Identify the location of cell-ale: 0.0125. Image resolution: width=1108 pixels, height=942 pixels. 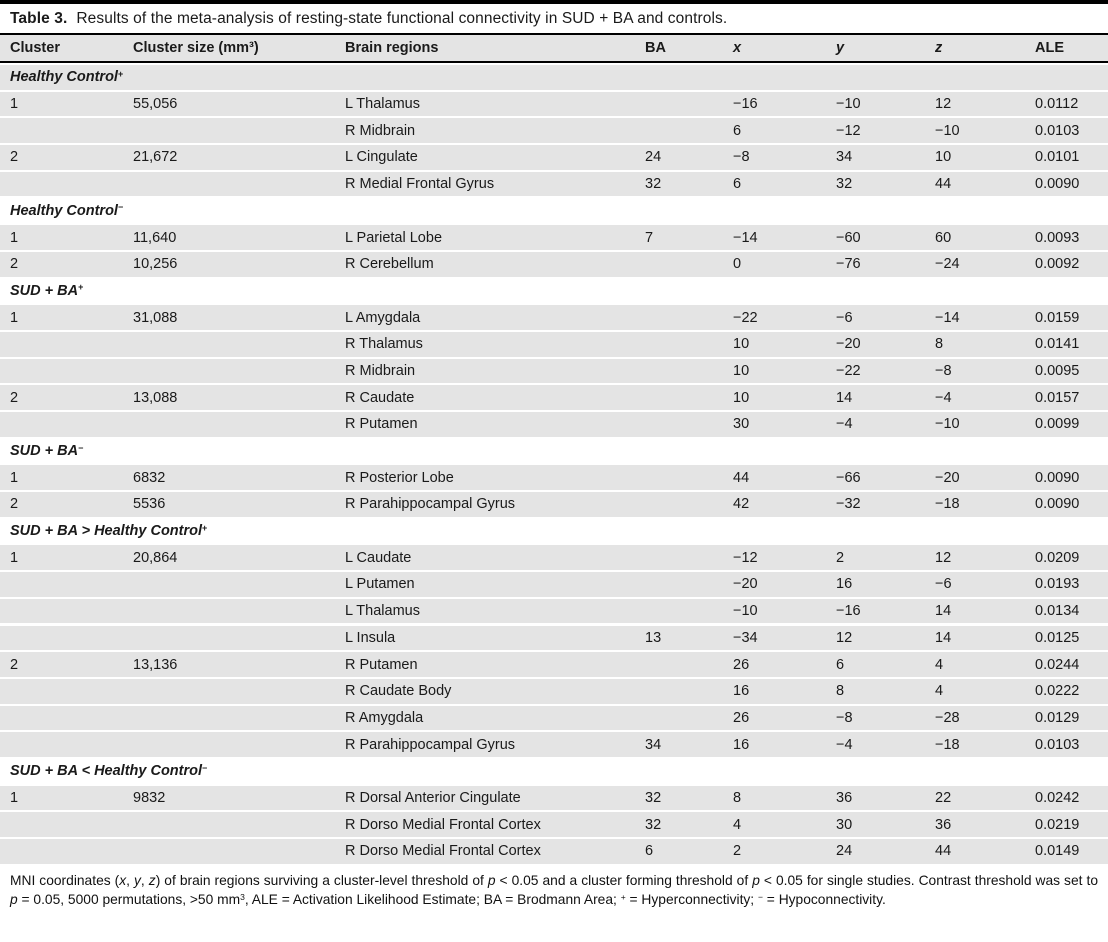
(1057, 637).